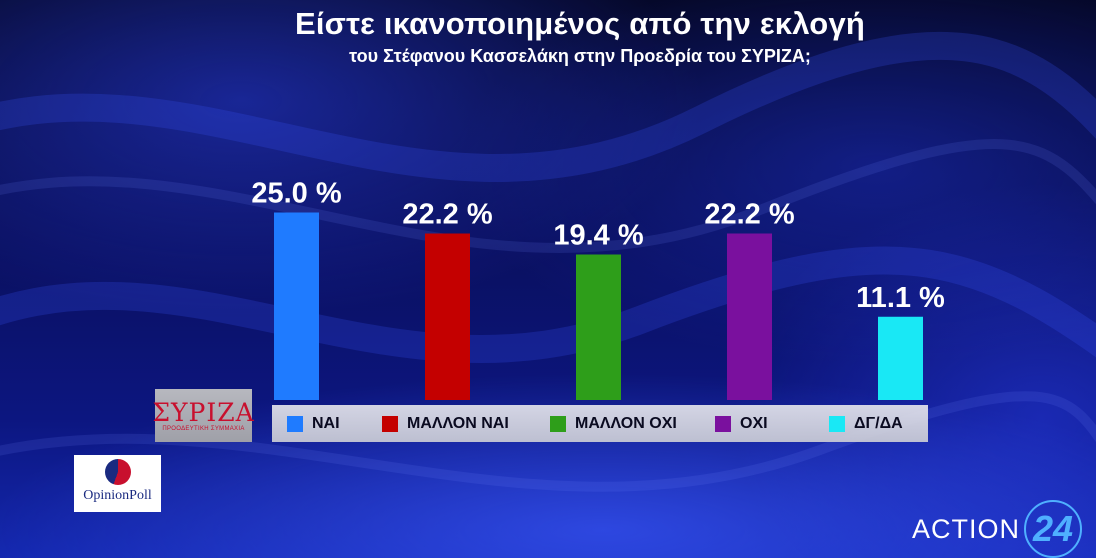 Image resolution: width=1096 pixels, height=558 pixels. Describe the element at coordinates (117, 495) in the screenshot. I see `opinionpoll-logo-text: OpinionPoll` at that location.